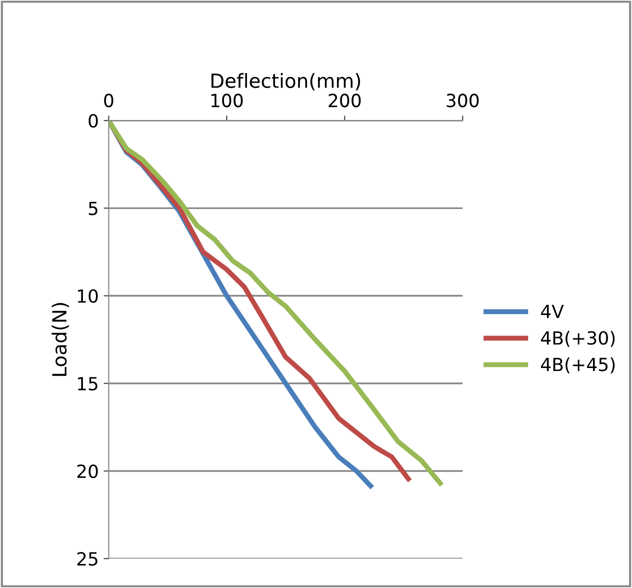 This screenshot has width=632, height=588. I want to click on x-tick-label: 100, so click(227, 101).